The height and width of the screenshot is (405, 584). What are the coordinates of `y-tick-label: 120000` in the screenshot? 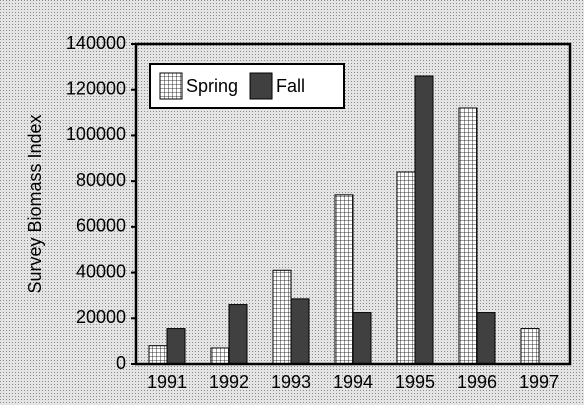 It's located at (96, 88).